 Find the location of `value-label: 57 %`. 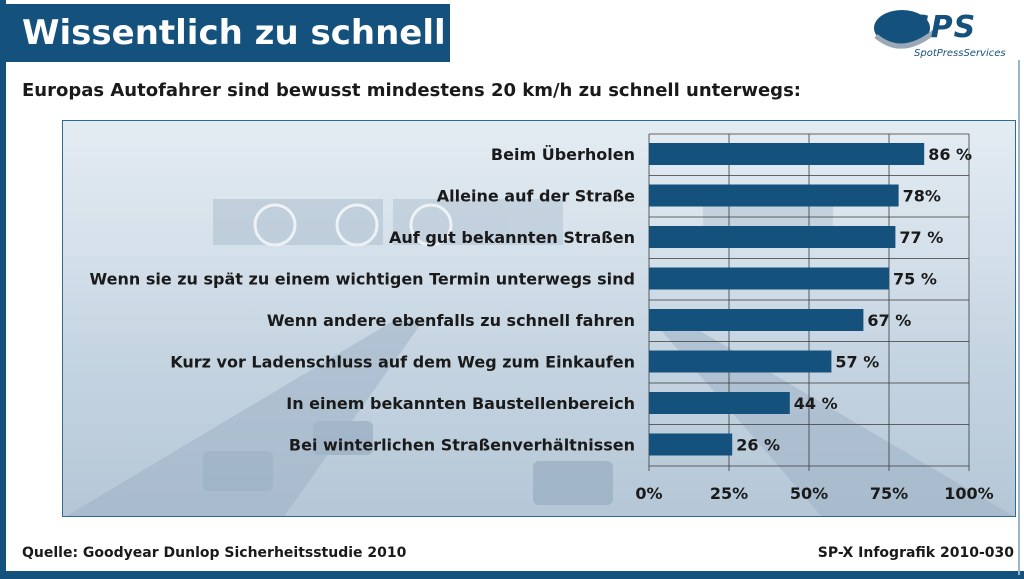

value-label: 57 % is located at coordinates (857, 362).